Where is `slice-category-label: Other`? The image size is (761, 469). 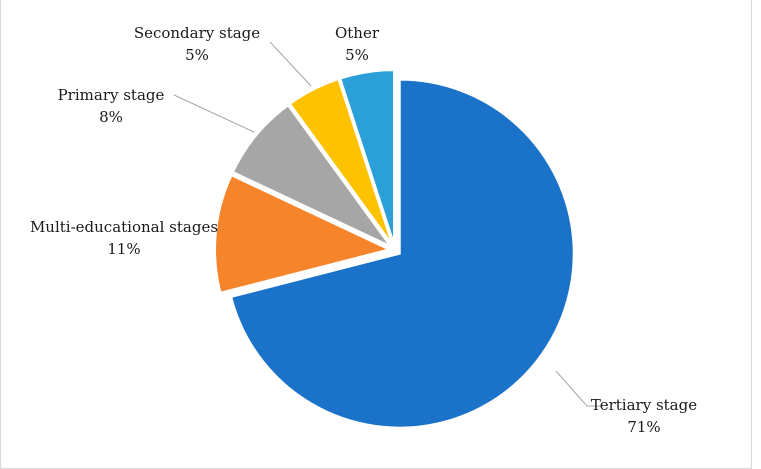 slice-category-label: Other is located at coordinates (357, 33).